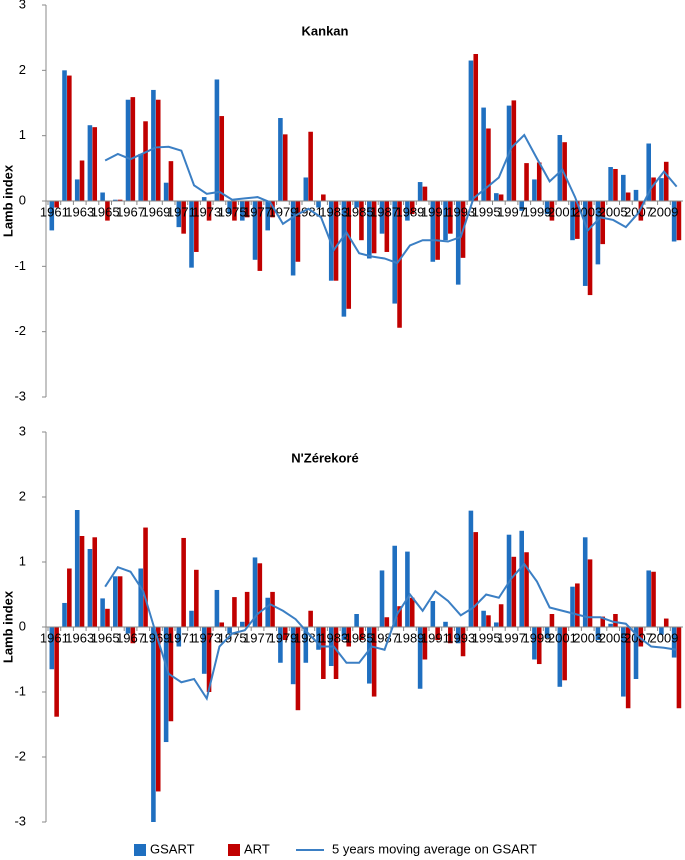 The image size is (685, 860). I want to click on x-tick-label: 1961, so click(54, 637).